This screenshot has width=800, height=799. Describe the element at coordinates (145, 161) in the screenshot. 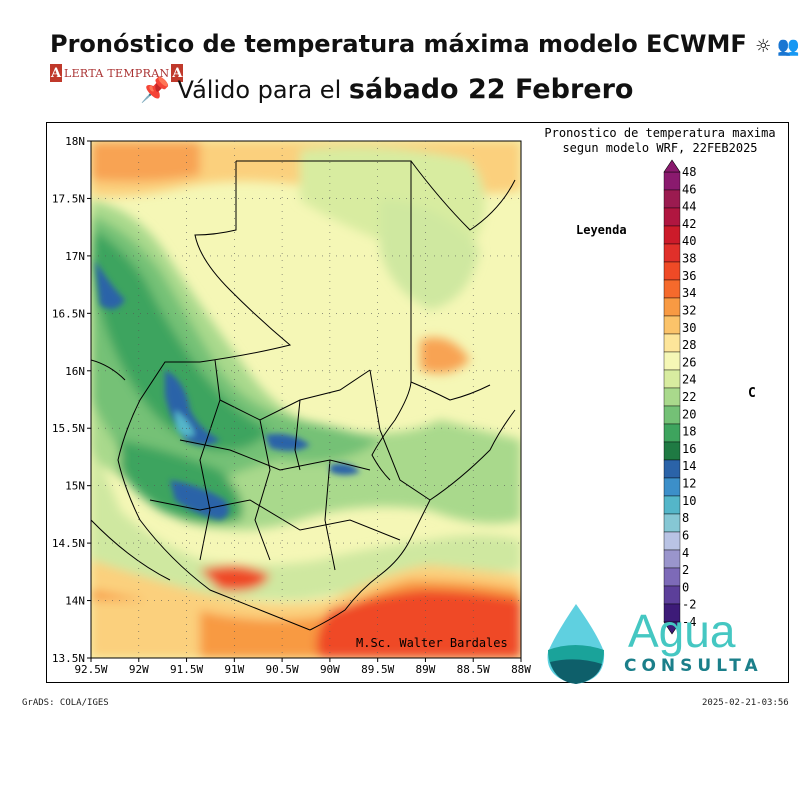

I see `field-warm-north-west` at that location.